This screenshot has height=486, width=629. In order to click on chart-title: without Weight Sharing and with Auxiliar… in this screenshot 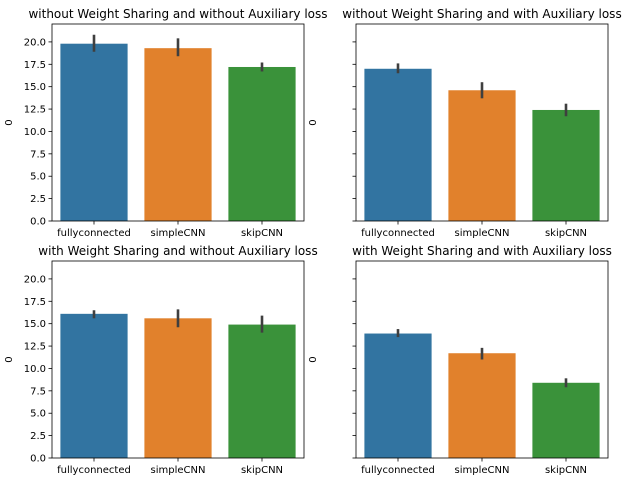, I will do `click(481, 14)`.